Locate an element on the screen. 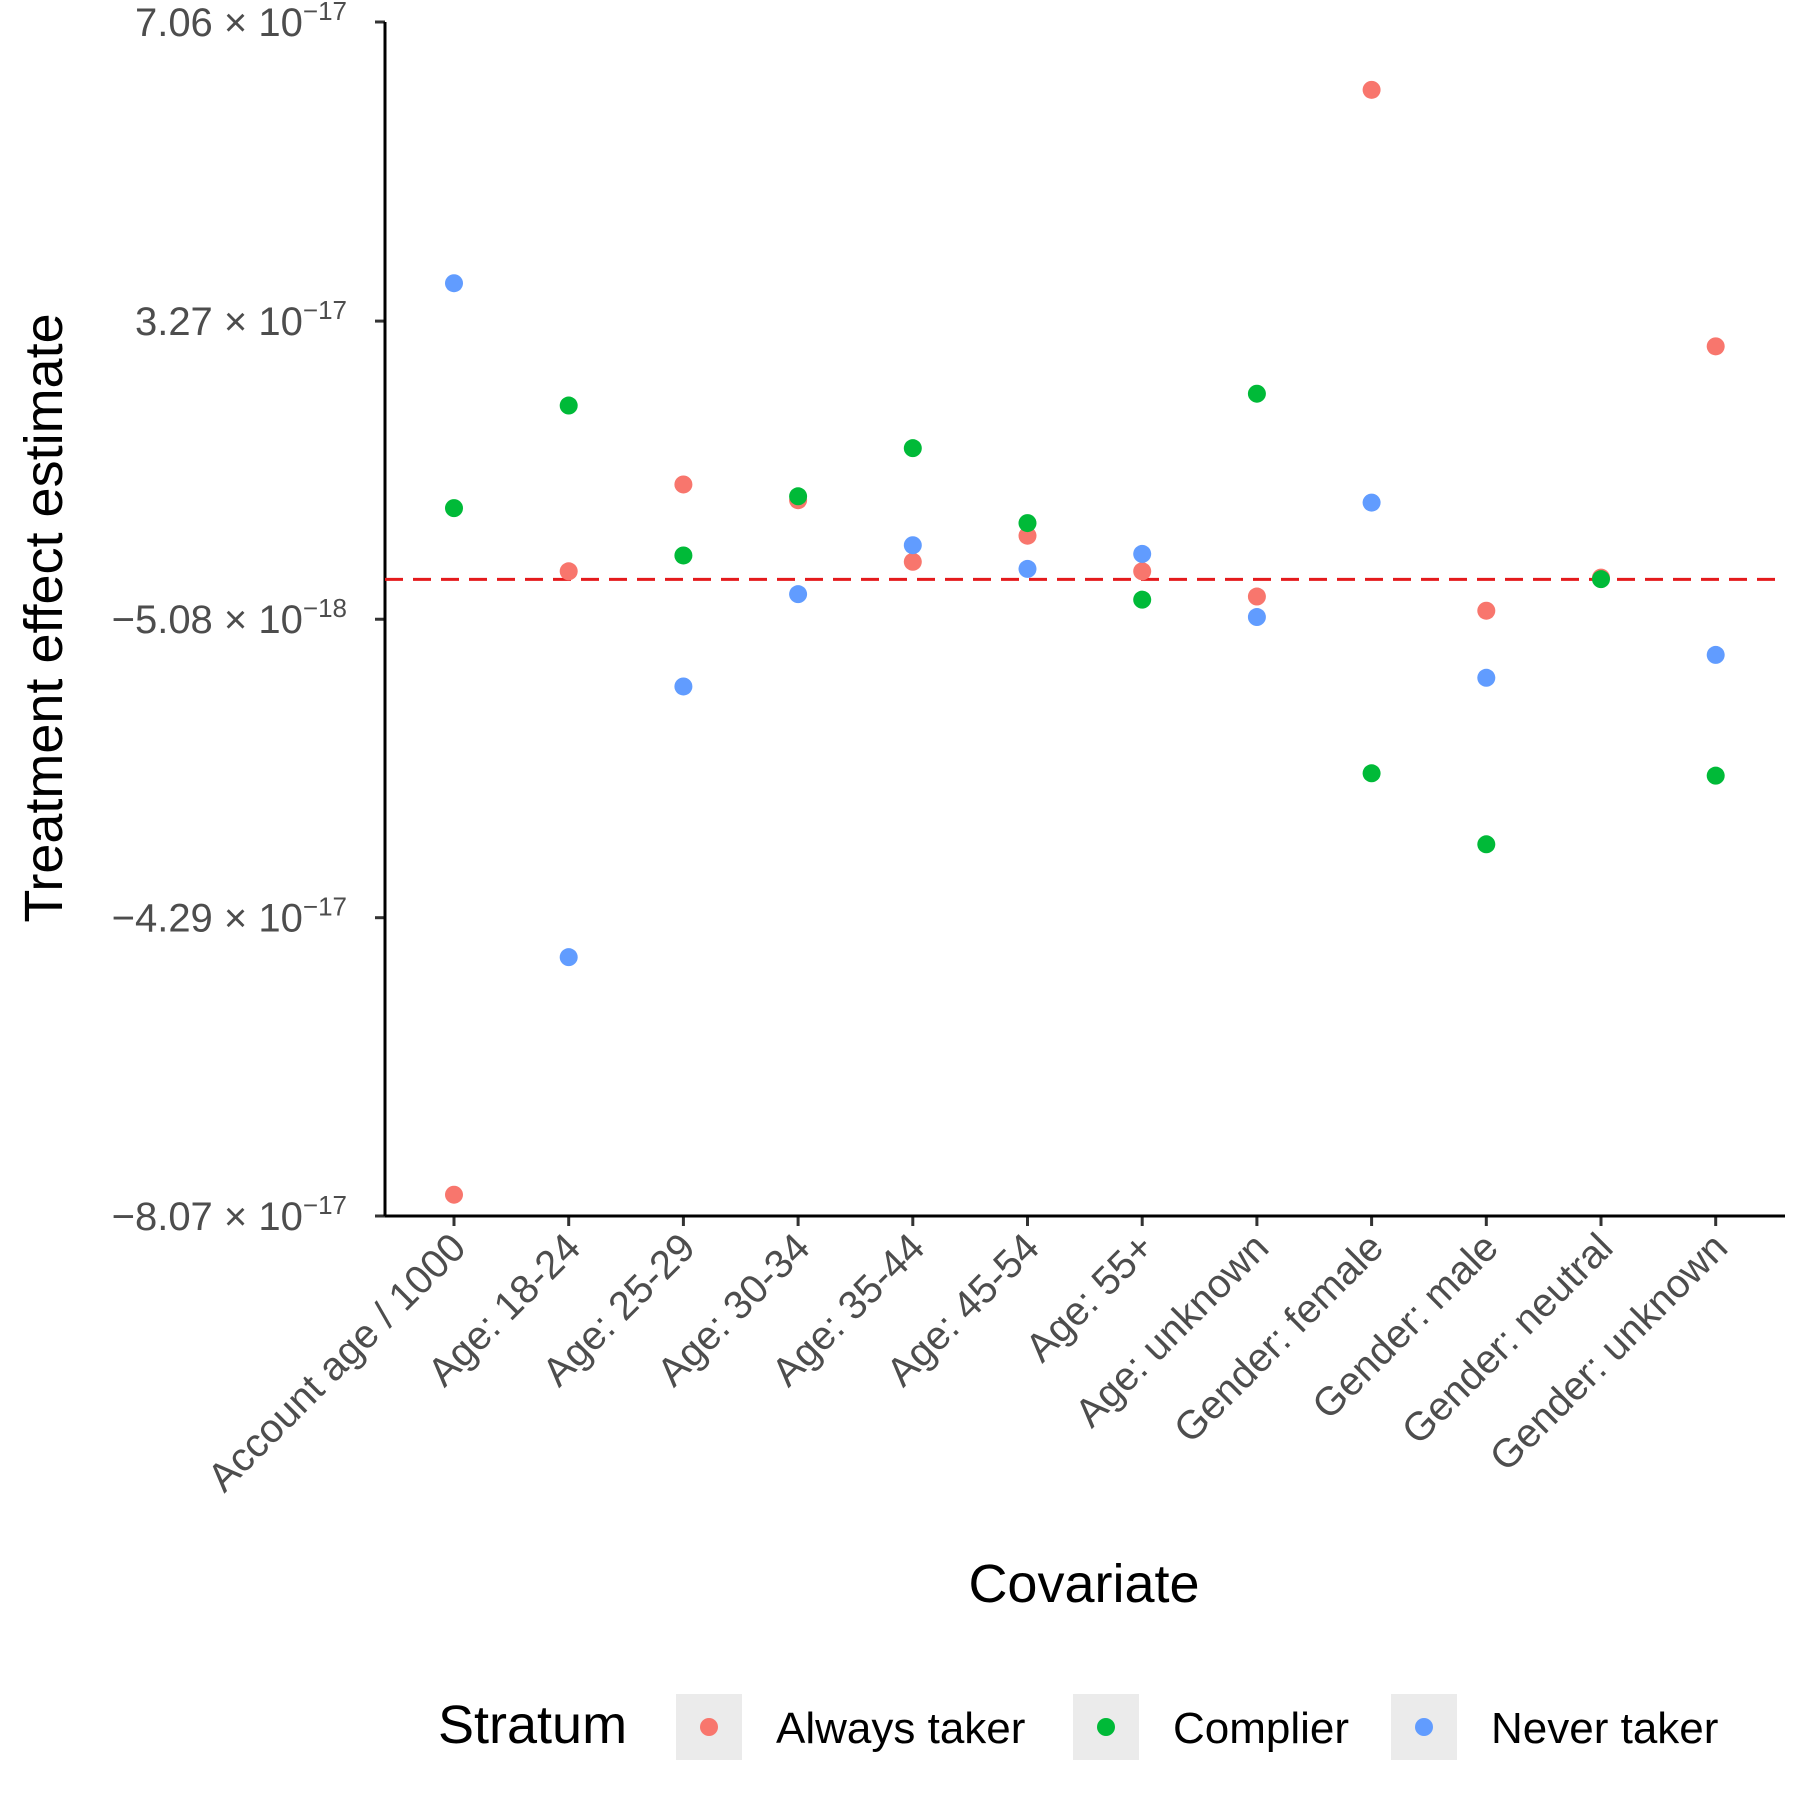  legend-items: Always taker Complier Never taker is located at coordinates (1197, 1727).